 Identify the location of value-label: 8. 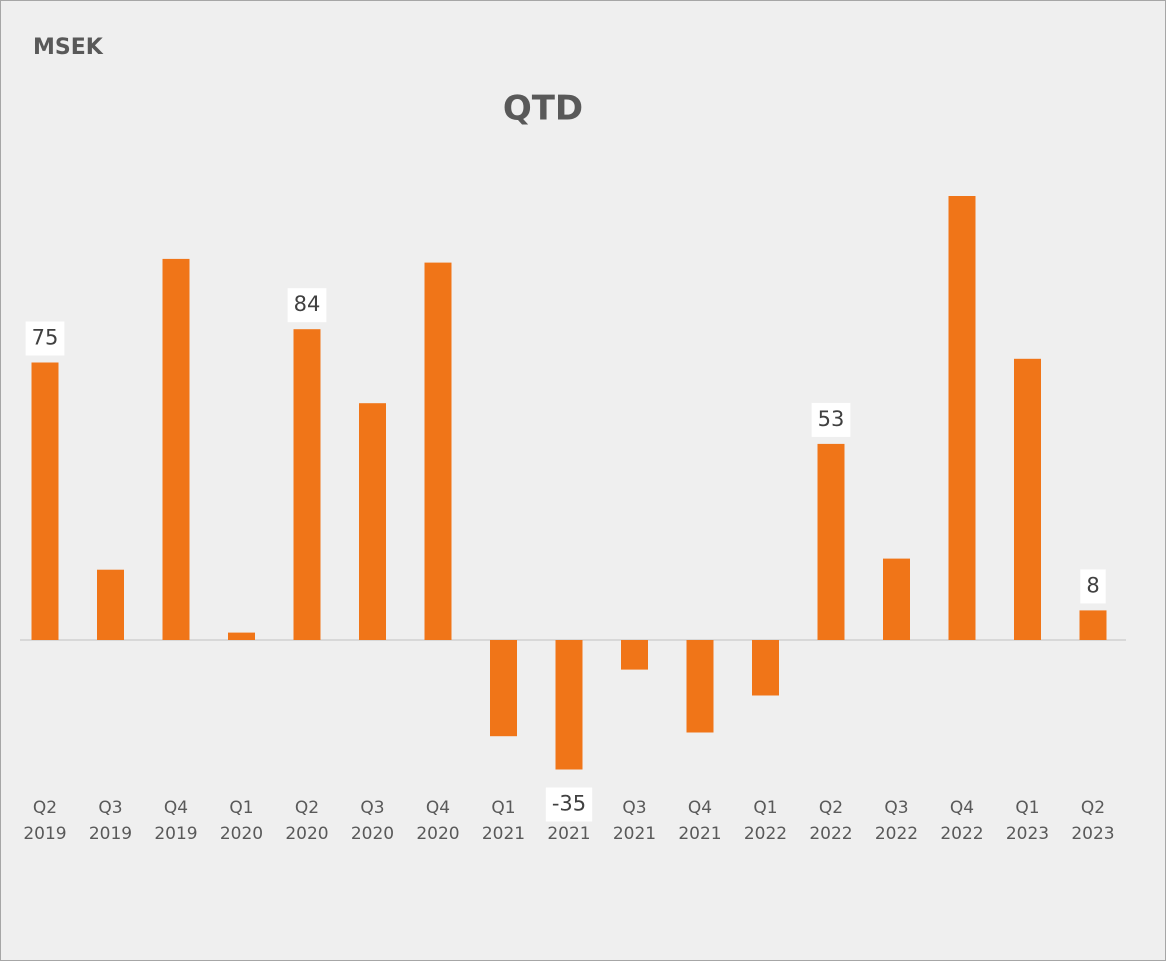
(1092, 585).